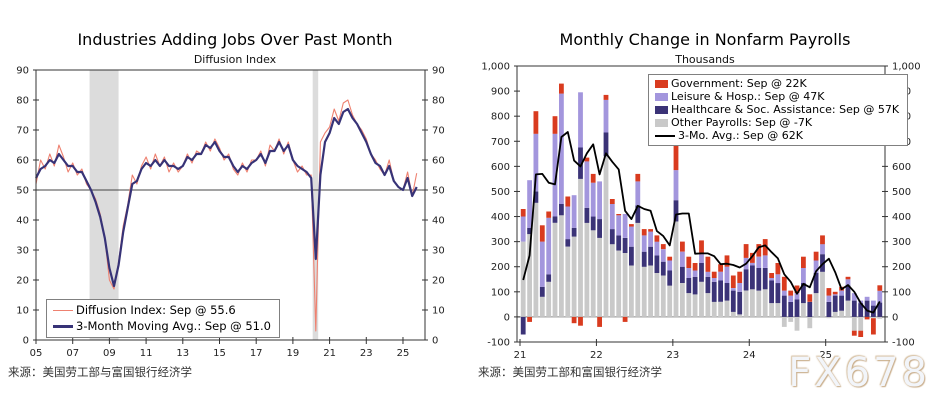 This screenshot has width=940, height=413. Describe the element at coordinates (785, 109) in the screenshot. I see `legend-label: Healthcare & Soc. Assistance: Sep @ 57K` at that location.